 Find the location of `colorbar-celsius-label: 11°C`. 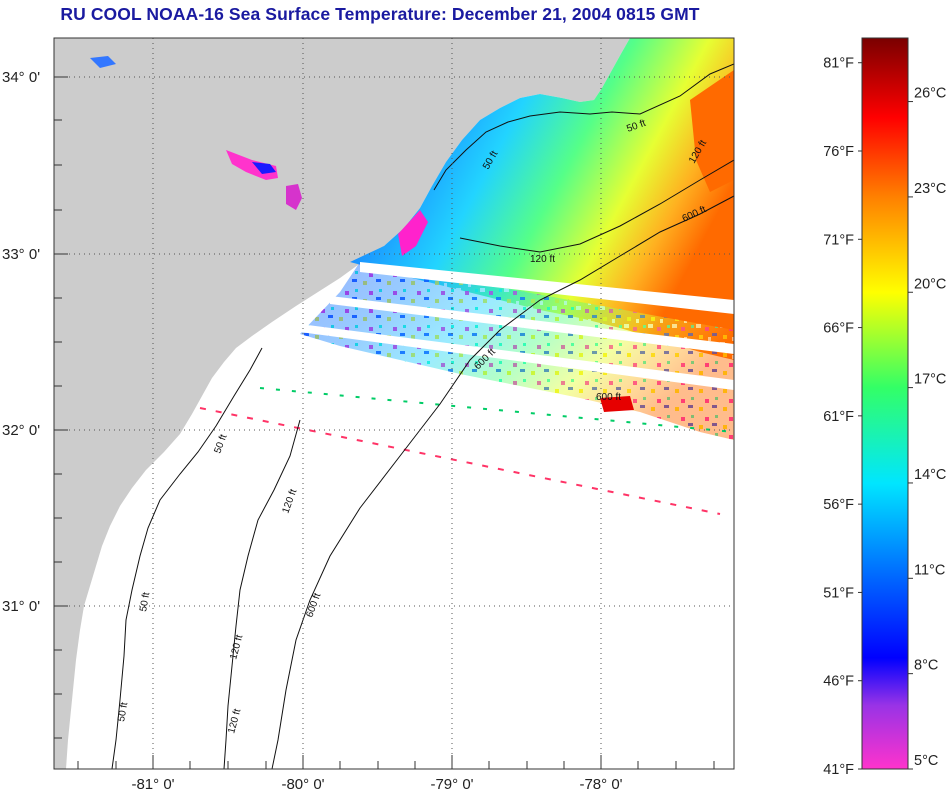

colorbar-celsius-label: 11°C is located at coordinates (929, 570).